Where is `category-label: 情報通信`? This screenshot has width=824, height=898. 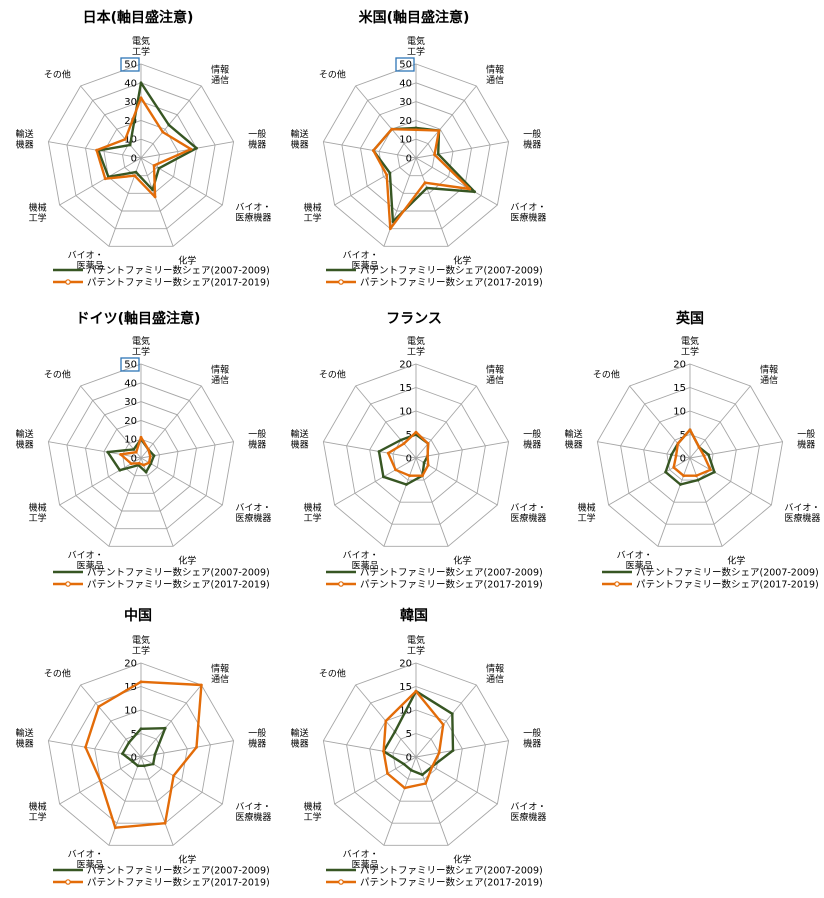
category-label: 情報通信 is located at coordinates (495, 673).